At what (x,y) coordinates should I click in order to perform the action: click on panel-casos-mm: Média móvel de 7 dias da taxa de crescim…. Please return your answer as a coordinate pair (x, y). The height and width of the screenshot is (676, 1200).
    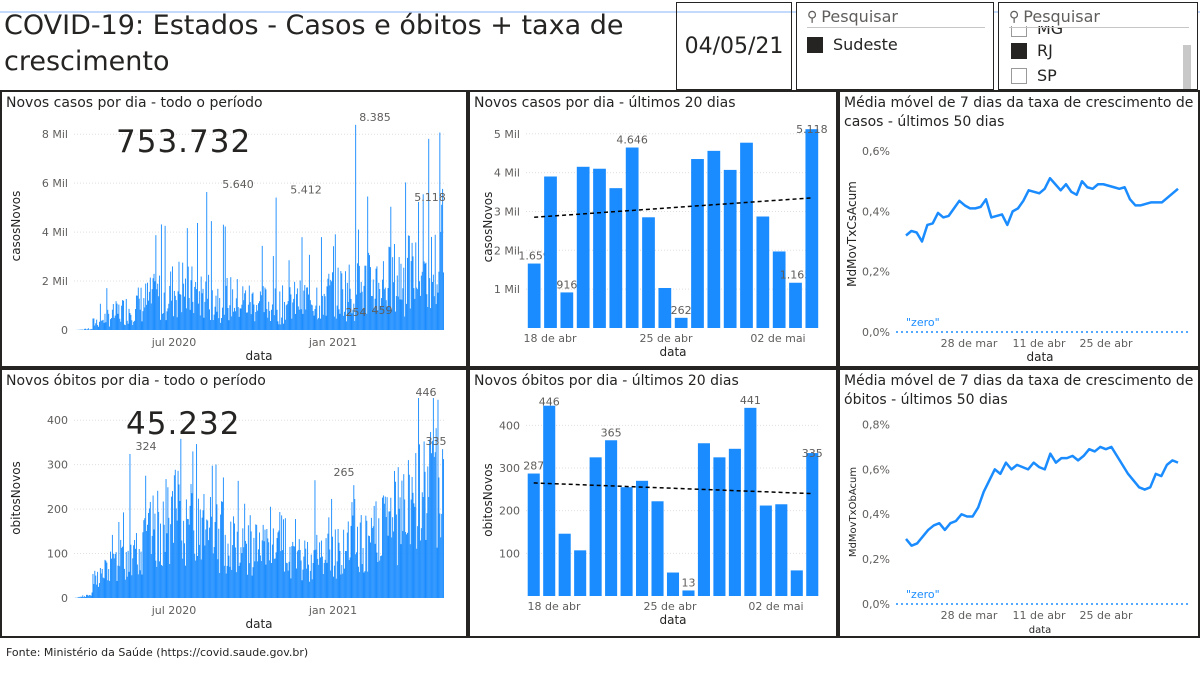
    Looking at the image, I should click on (1019, 229).